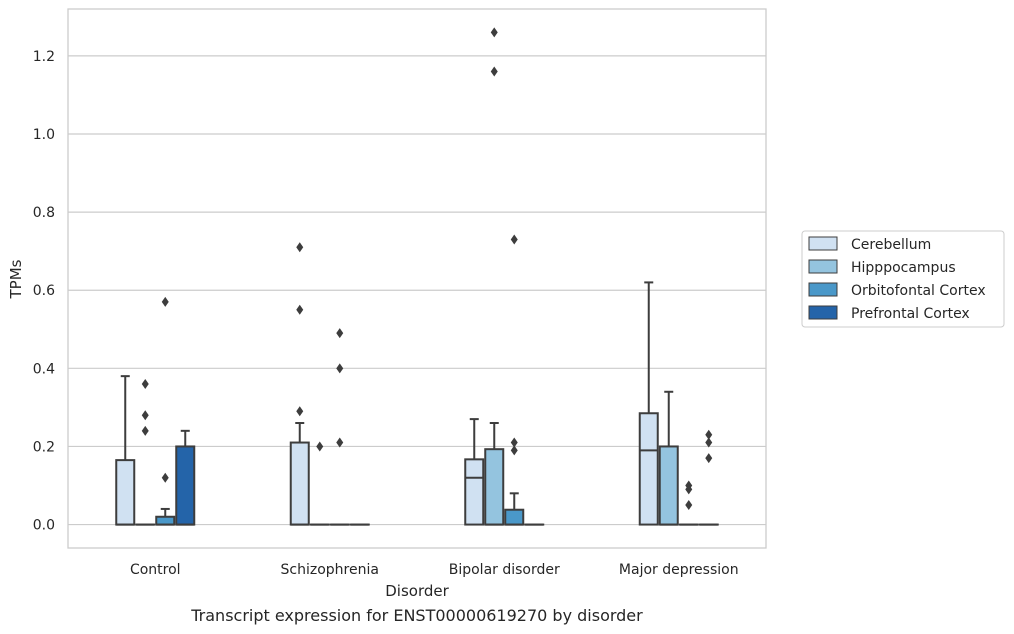 The height and width of the screenshot is (634, 1014). What do you see at coordinates (16, 279) in the screenshot?
I see `y-axis-label: TPMs` at bounding box center [16, 279].